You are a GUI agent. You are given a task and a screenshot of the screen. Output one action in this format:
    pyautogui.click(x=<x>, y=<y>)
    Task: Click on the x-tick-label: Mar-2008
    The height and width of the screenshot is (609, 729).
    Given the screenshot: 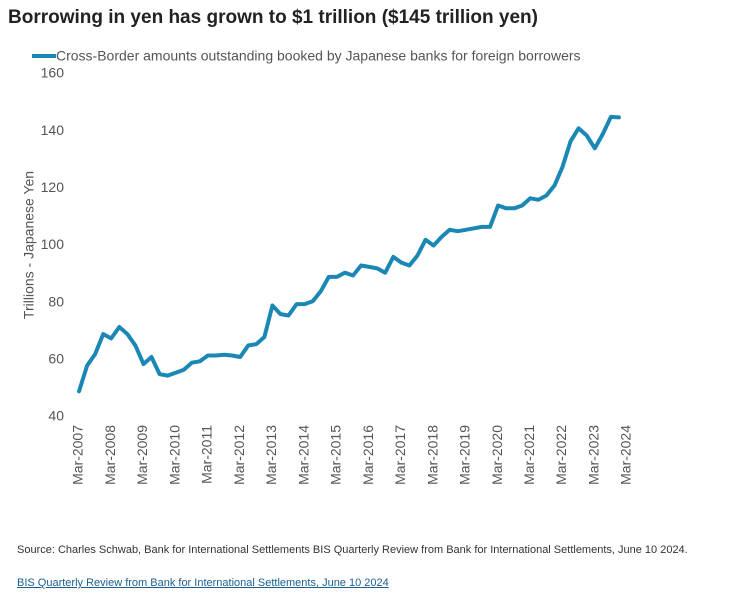 What is the action you would take?
    pyautogui.click(x=110, y=455)
    